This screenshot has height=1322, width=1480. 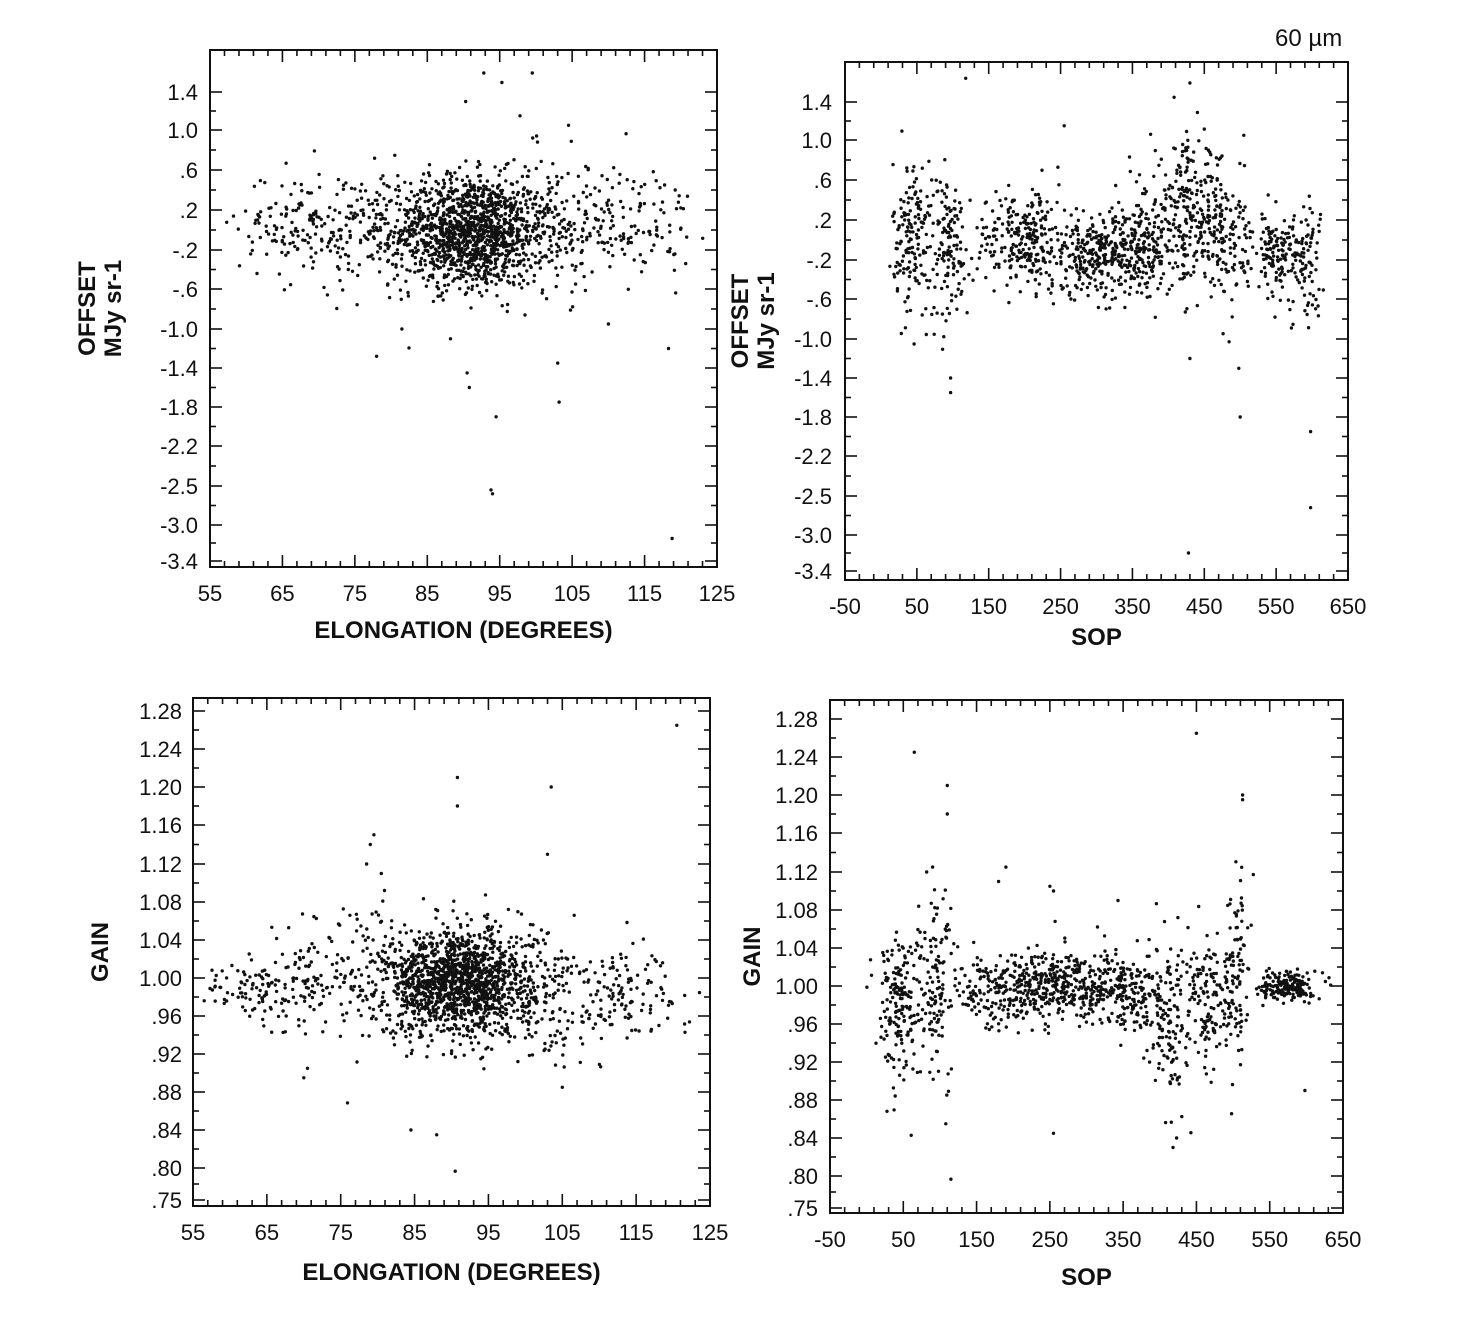 I want to click on y-tick-label: -2.2, so click(x=813, y=456).